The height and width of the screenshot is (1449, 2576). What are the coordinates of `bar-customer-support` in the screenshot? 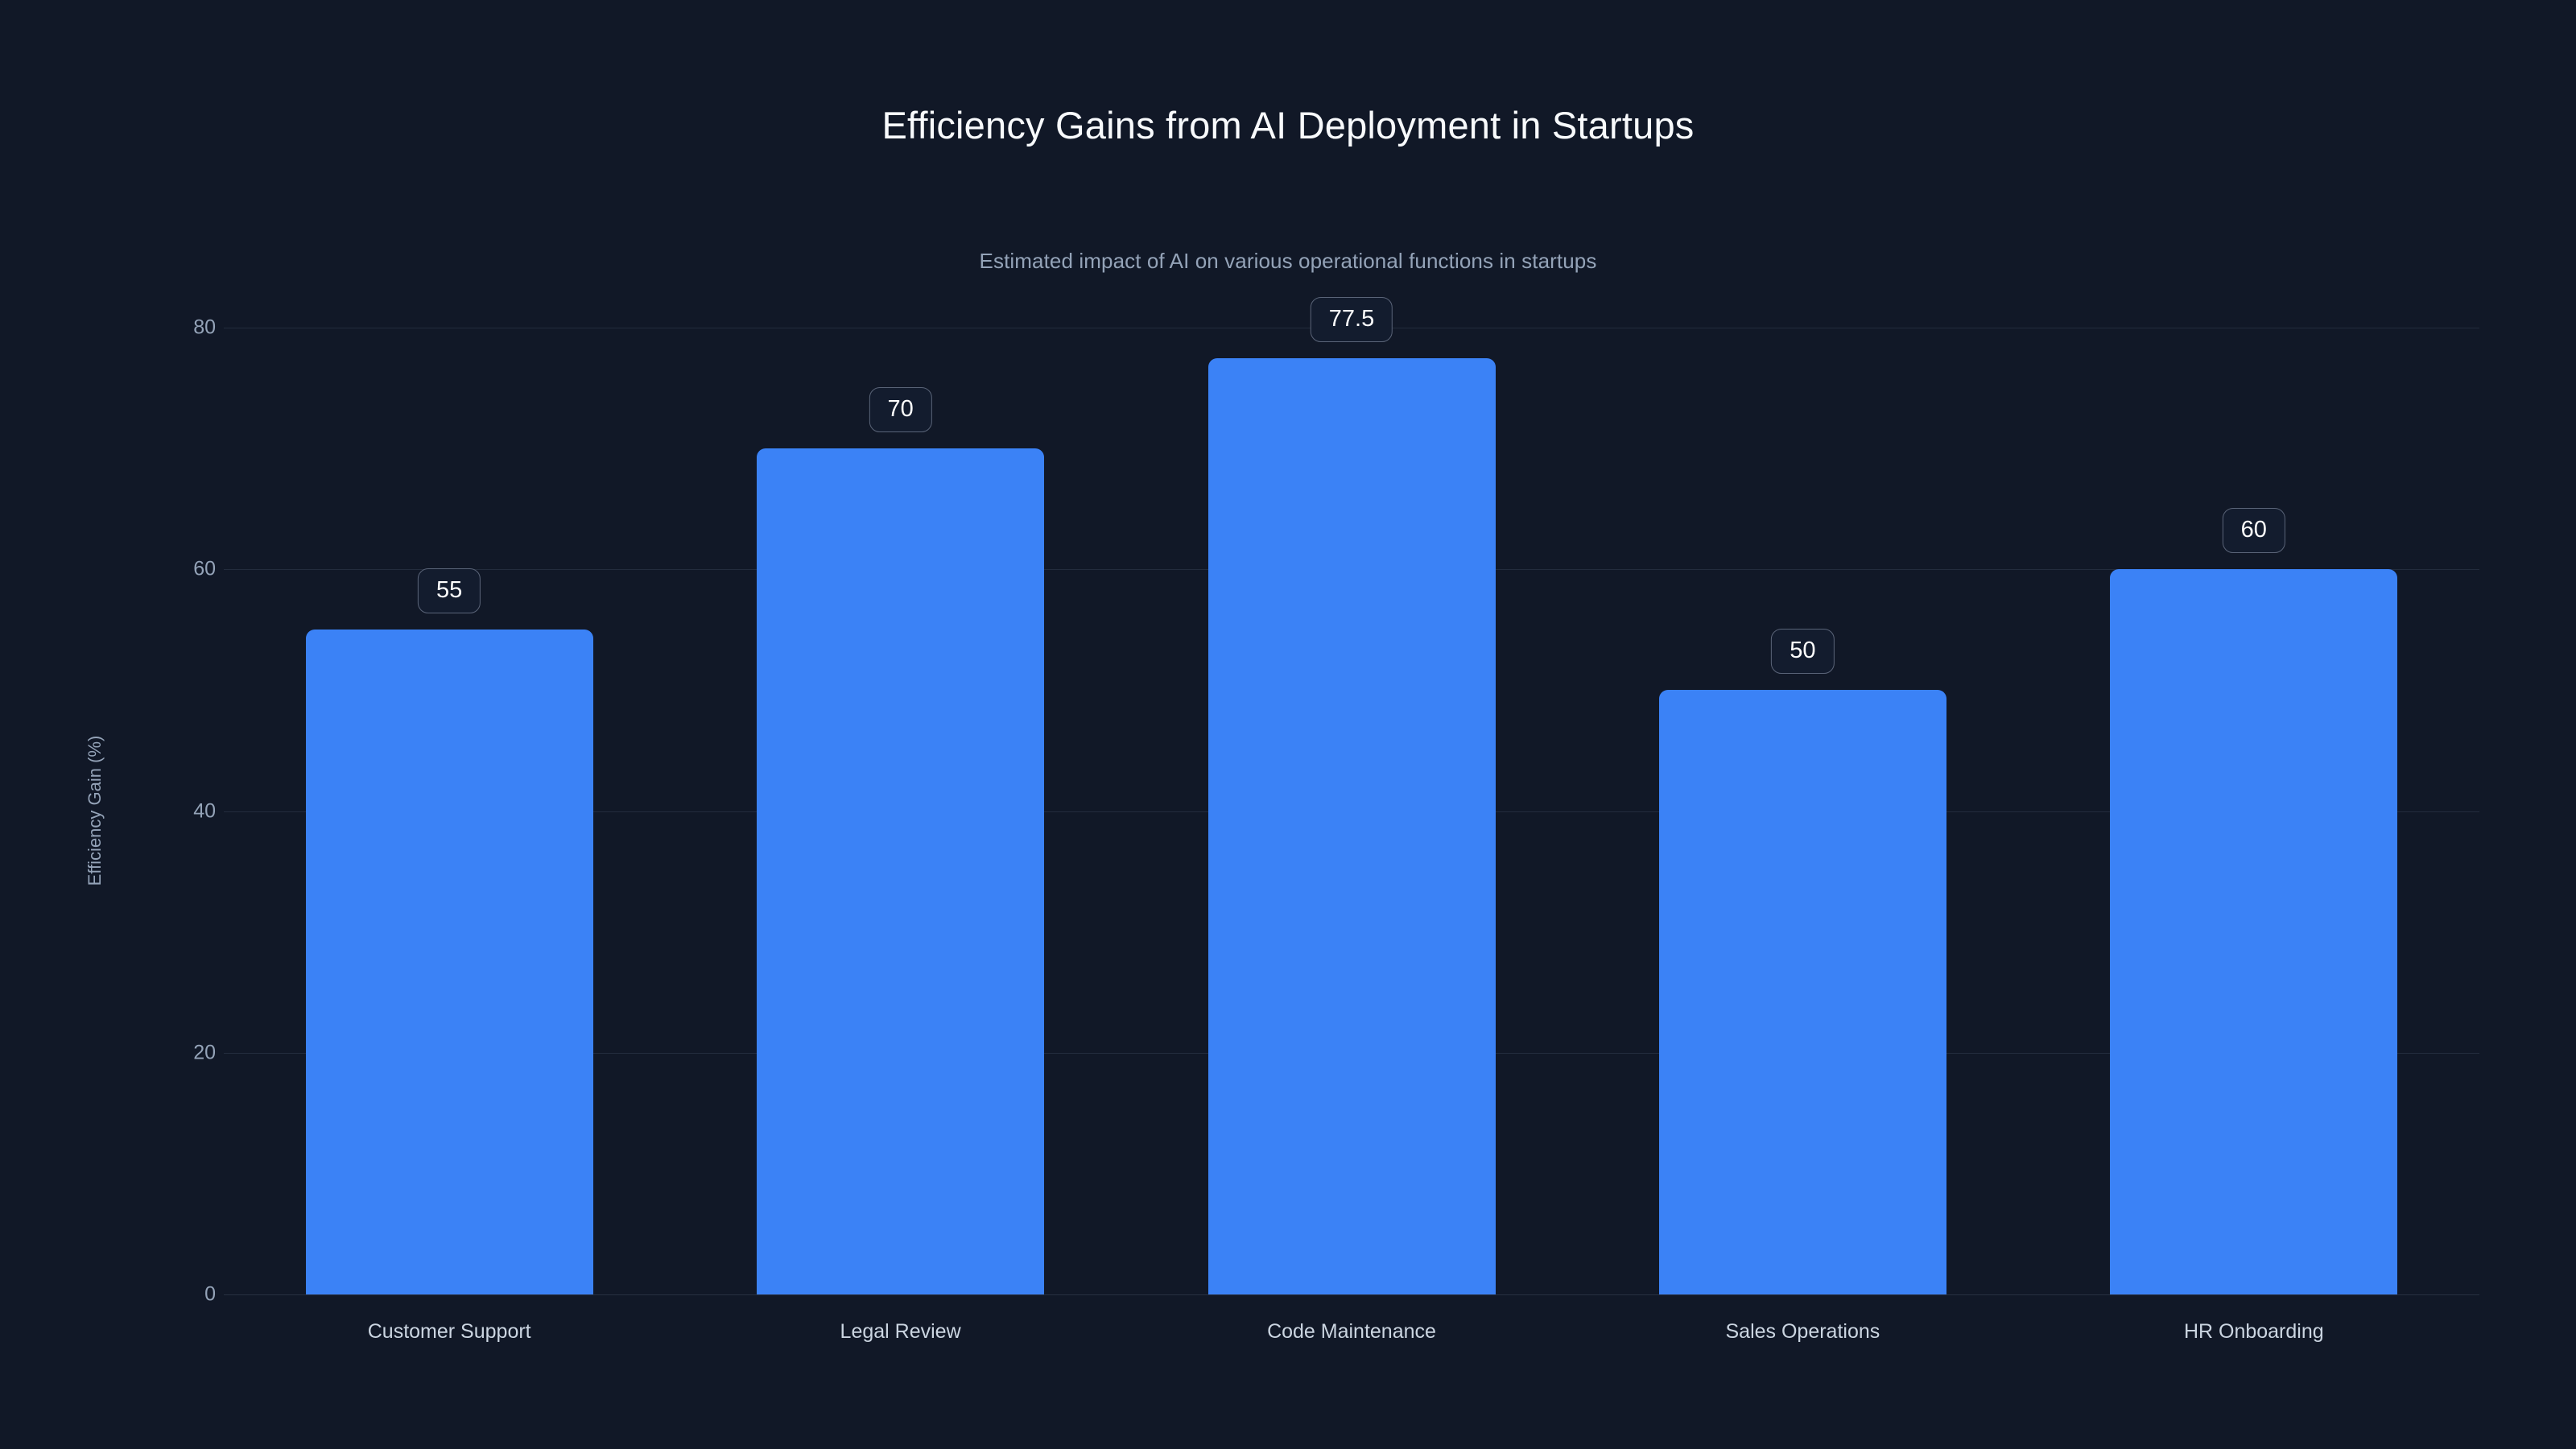 It's located at (449, 962).